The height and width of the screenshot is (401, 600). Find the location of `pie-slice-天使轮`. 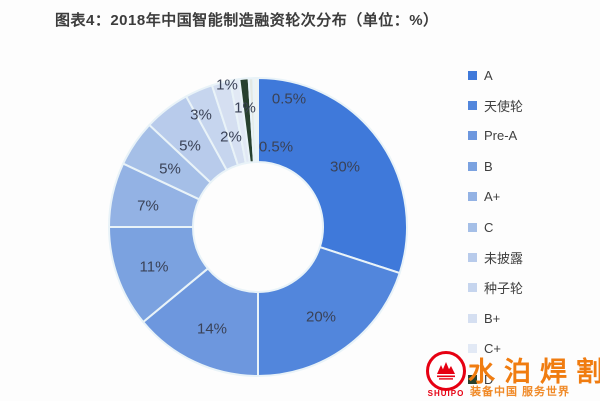

pie-slice-天使轮 is located at coordinates (329, 311).